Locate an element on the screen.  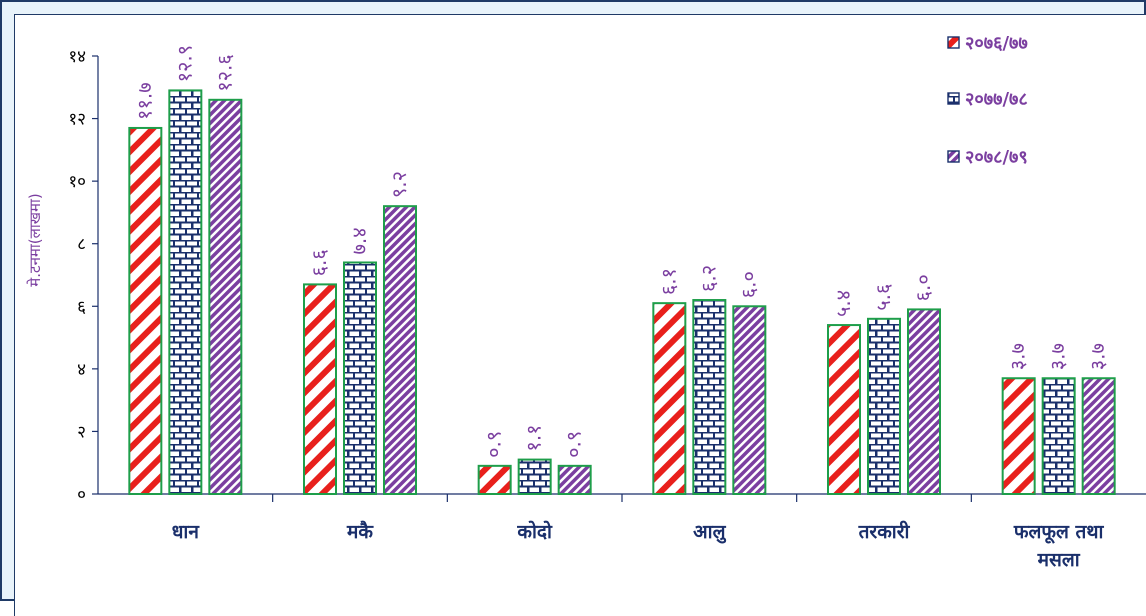
bar-value-label: ६.१ is located at coordinates (668, 281).